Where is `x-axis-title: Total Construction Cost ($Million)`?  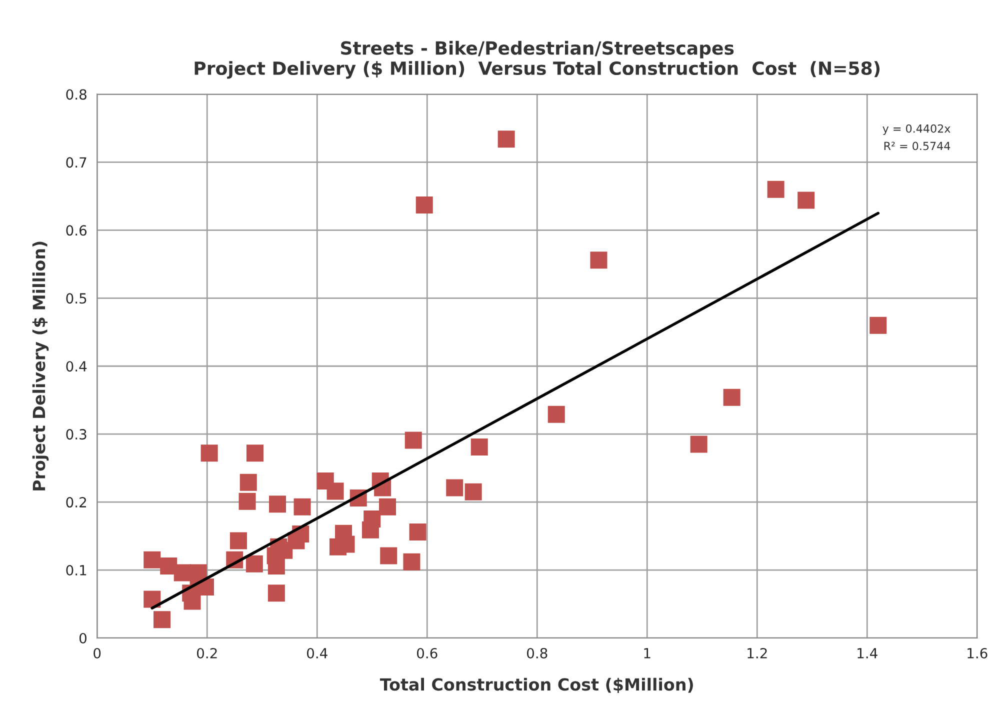
x-axis-title: Total Construction Cost ($Million) is located at coordinates (536, 685).